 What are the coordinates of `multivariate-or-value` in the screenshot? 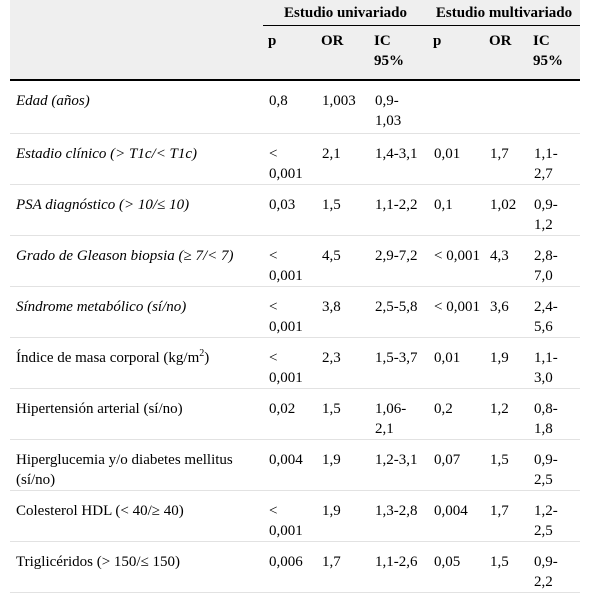 It's located at (506, 107).